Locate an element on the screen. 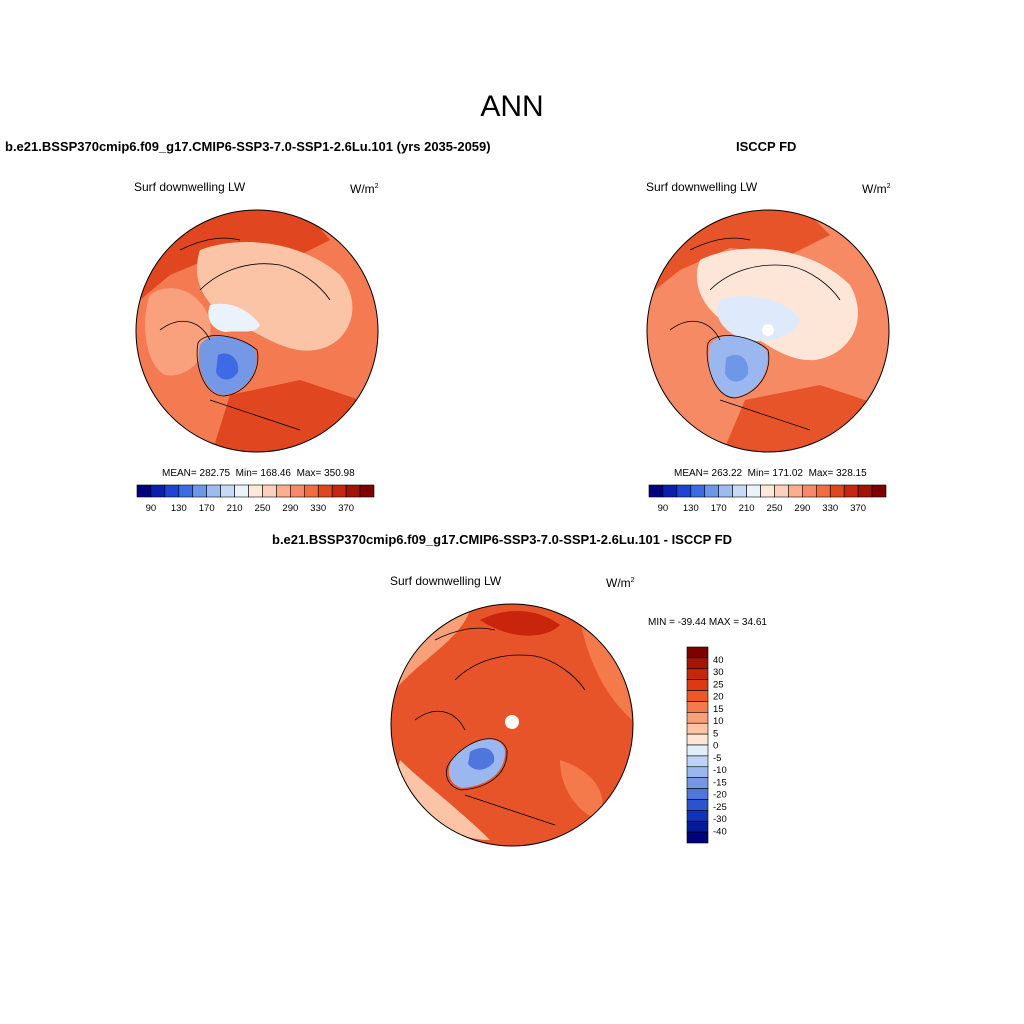 This screenshot has width=1024, height=1024. map-2-field is located at coordinates (768, 331).